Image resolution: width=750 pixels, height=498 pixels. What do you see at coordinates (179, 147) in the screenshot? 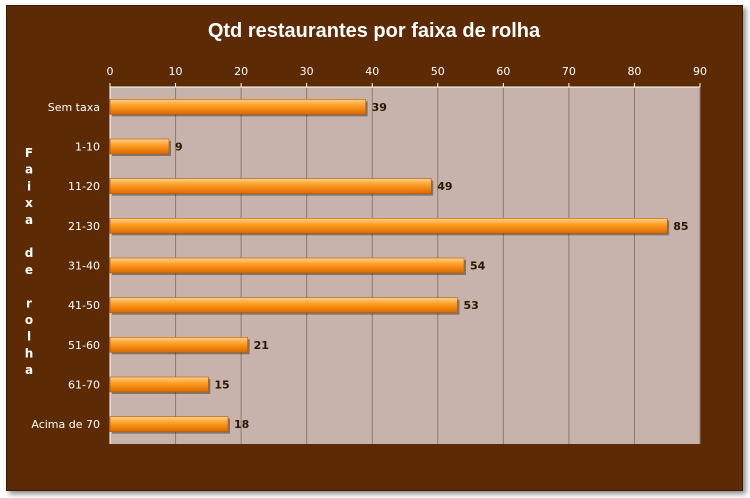
I see `data-label: 9` at bounding box center [179, 147].